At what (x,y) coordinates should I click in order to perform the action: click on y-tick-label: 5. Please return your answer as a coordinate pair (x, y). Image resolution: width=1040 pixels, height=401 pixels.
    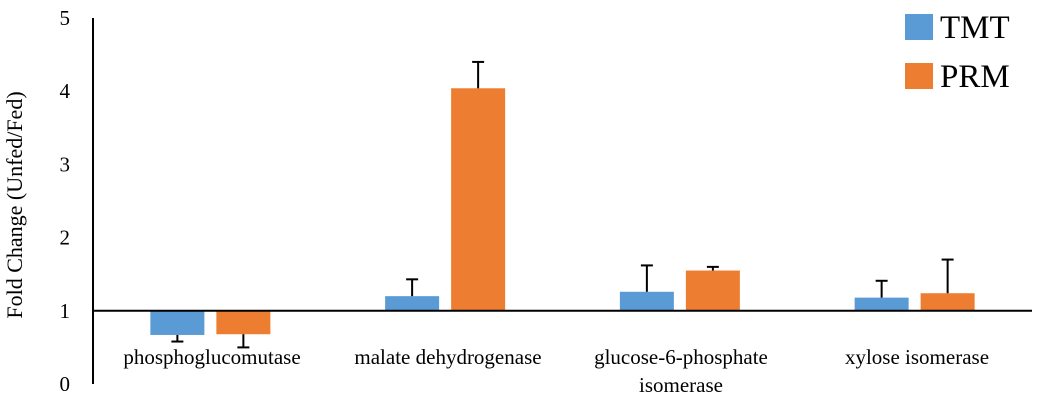
    Looking at the image, I should click on (65, 18).